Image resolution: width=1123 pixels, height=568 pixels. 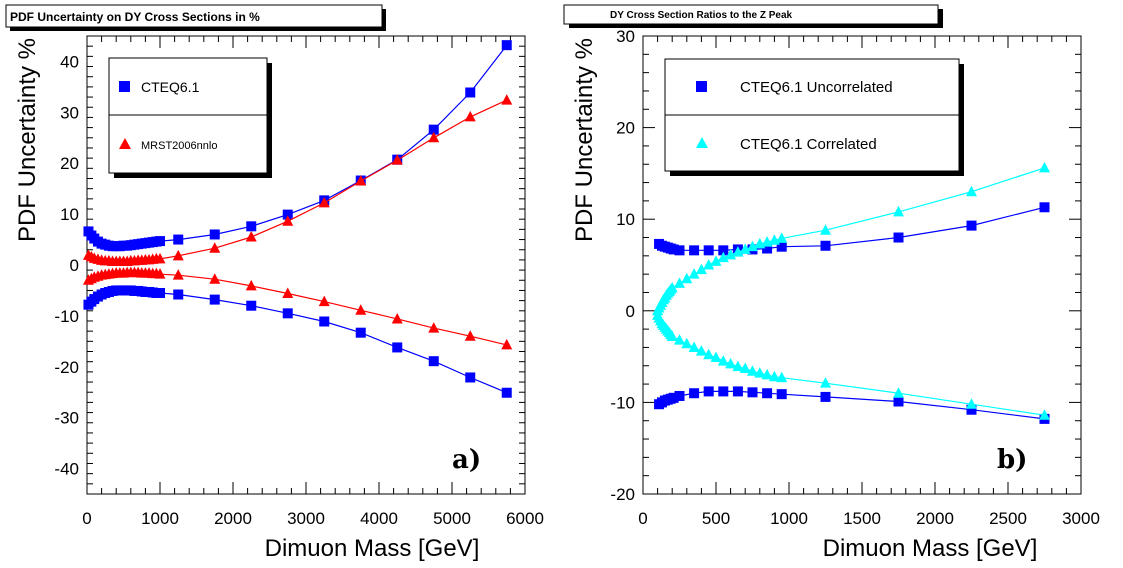 What do you see at coordinates (701, 86) in the screenshot?
I see `legend-marker-uncorrelated` at bounding box center [701, 86].